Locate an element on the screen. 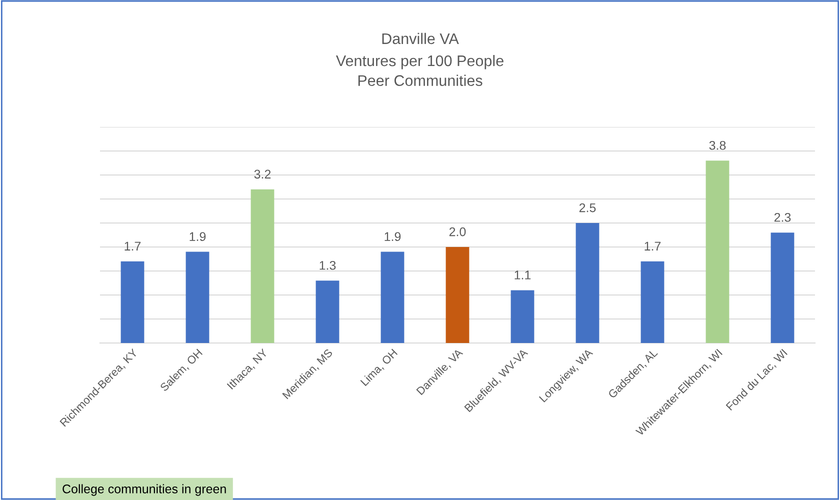  data-label: 2.3 is located at coordinates (782, 217).